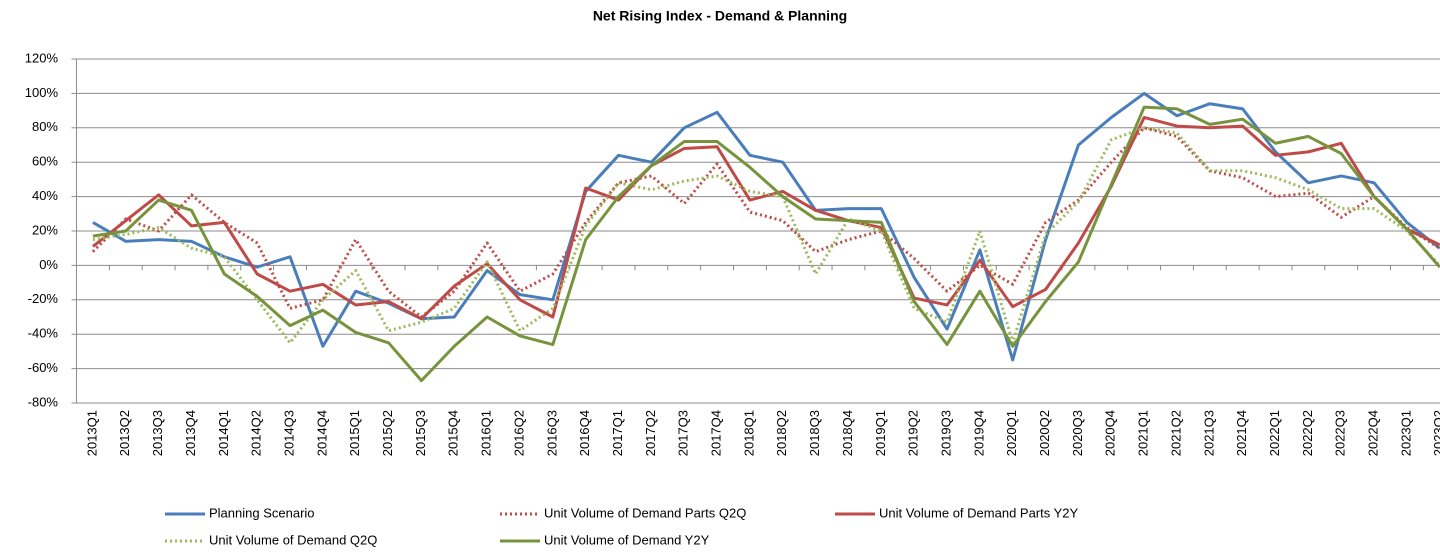 The height and width of the screenshot is (554, 1440). What do you see at coordinates (645, 512) in the screenshot?
I see `legend-label: Unit Volume of Demand Parts Q2Q` at bounding box center [645, 512].